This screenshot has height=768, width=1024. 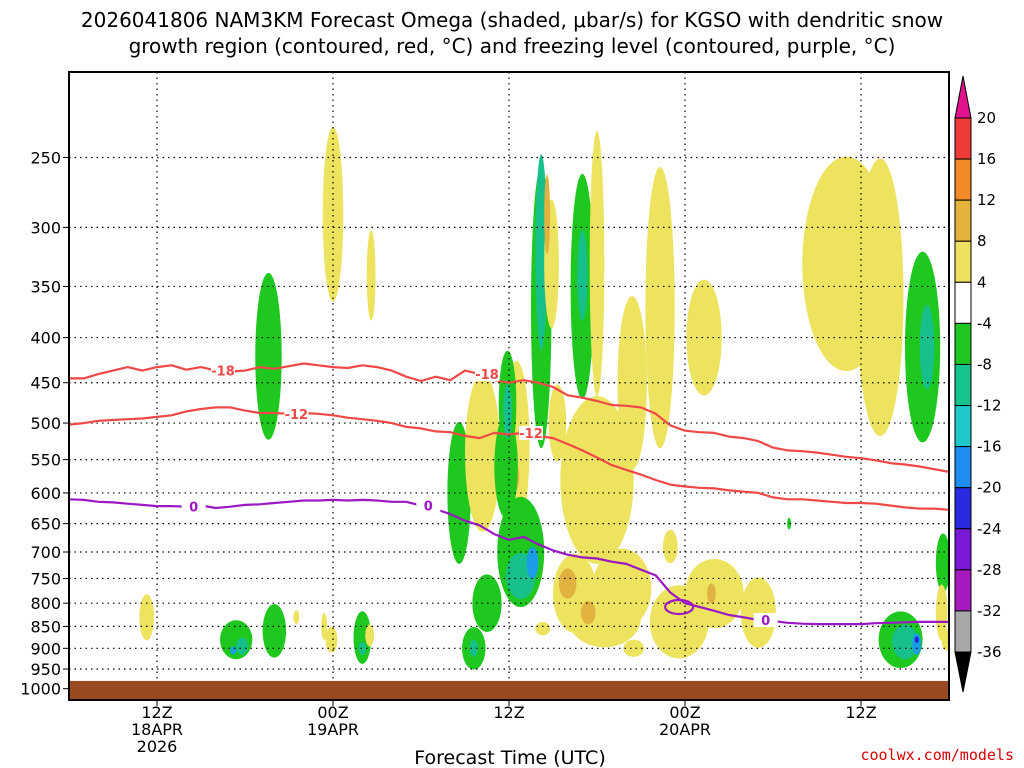 I want to click on colorbar-label: 16, so click(x=986, y=159).